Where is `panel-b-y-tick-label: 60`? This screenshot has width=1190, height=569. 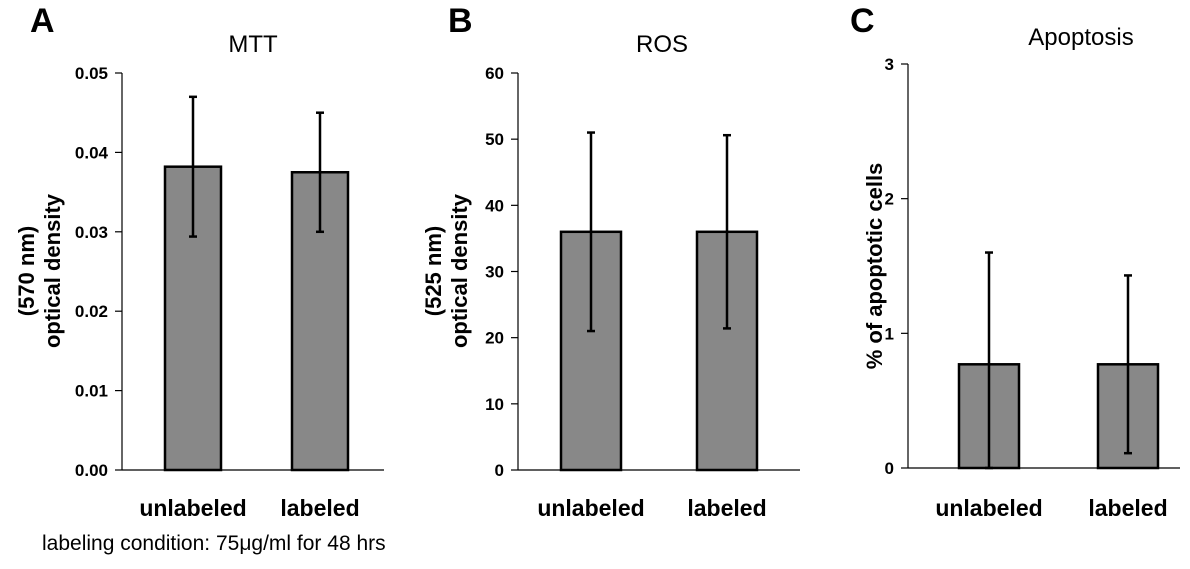
panel-b-y-tick-label: 60 is located at coordinates (494, 73).